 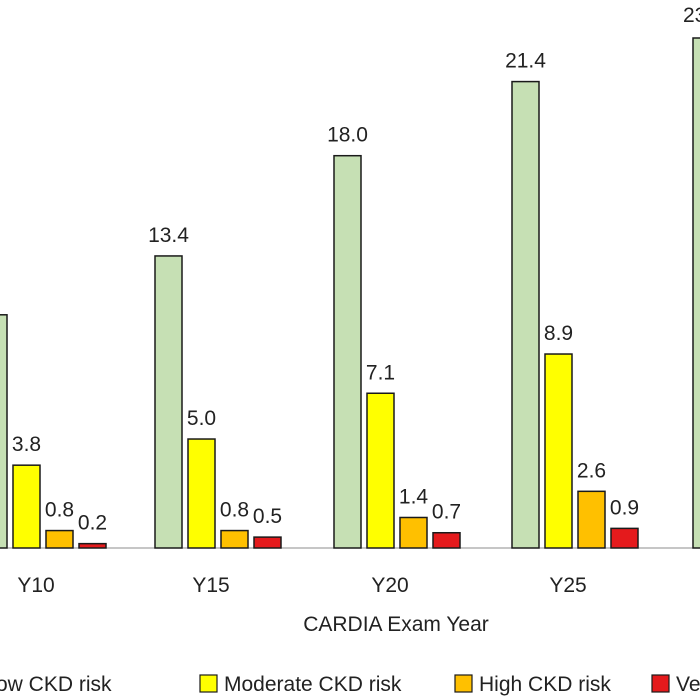 What do you see at coordinates (446, 512) in the screenshot?
I see `data-label-very-high-ckd-risk-y20: 0.7` at bounding box center [446, 512].